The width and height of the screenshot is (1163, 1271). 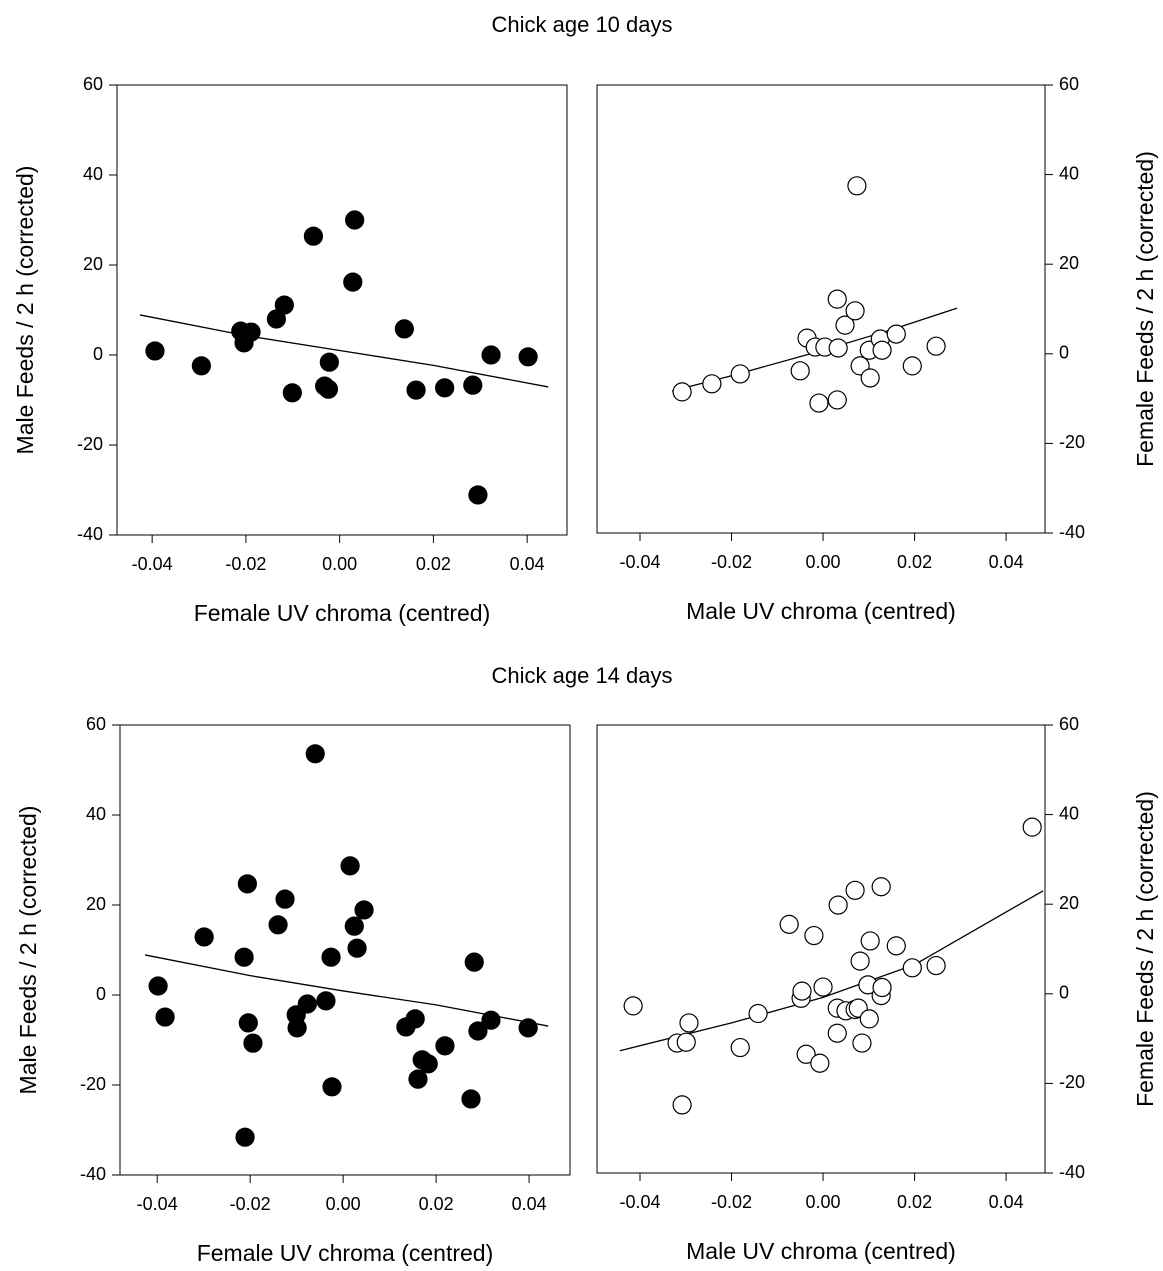 I want to click on x-axis-label: Female UV chroma (centred), so click(x=345, y=1253).